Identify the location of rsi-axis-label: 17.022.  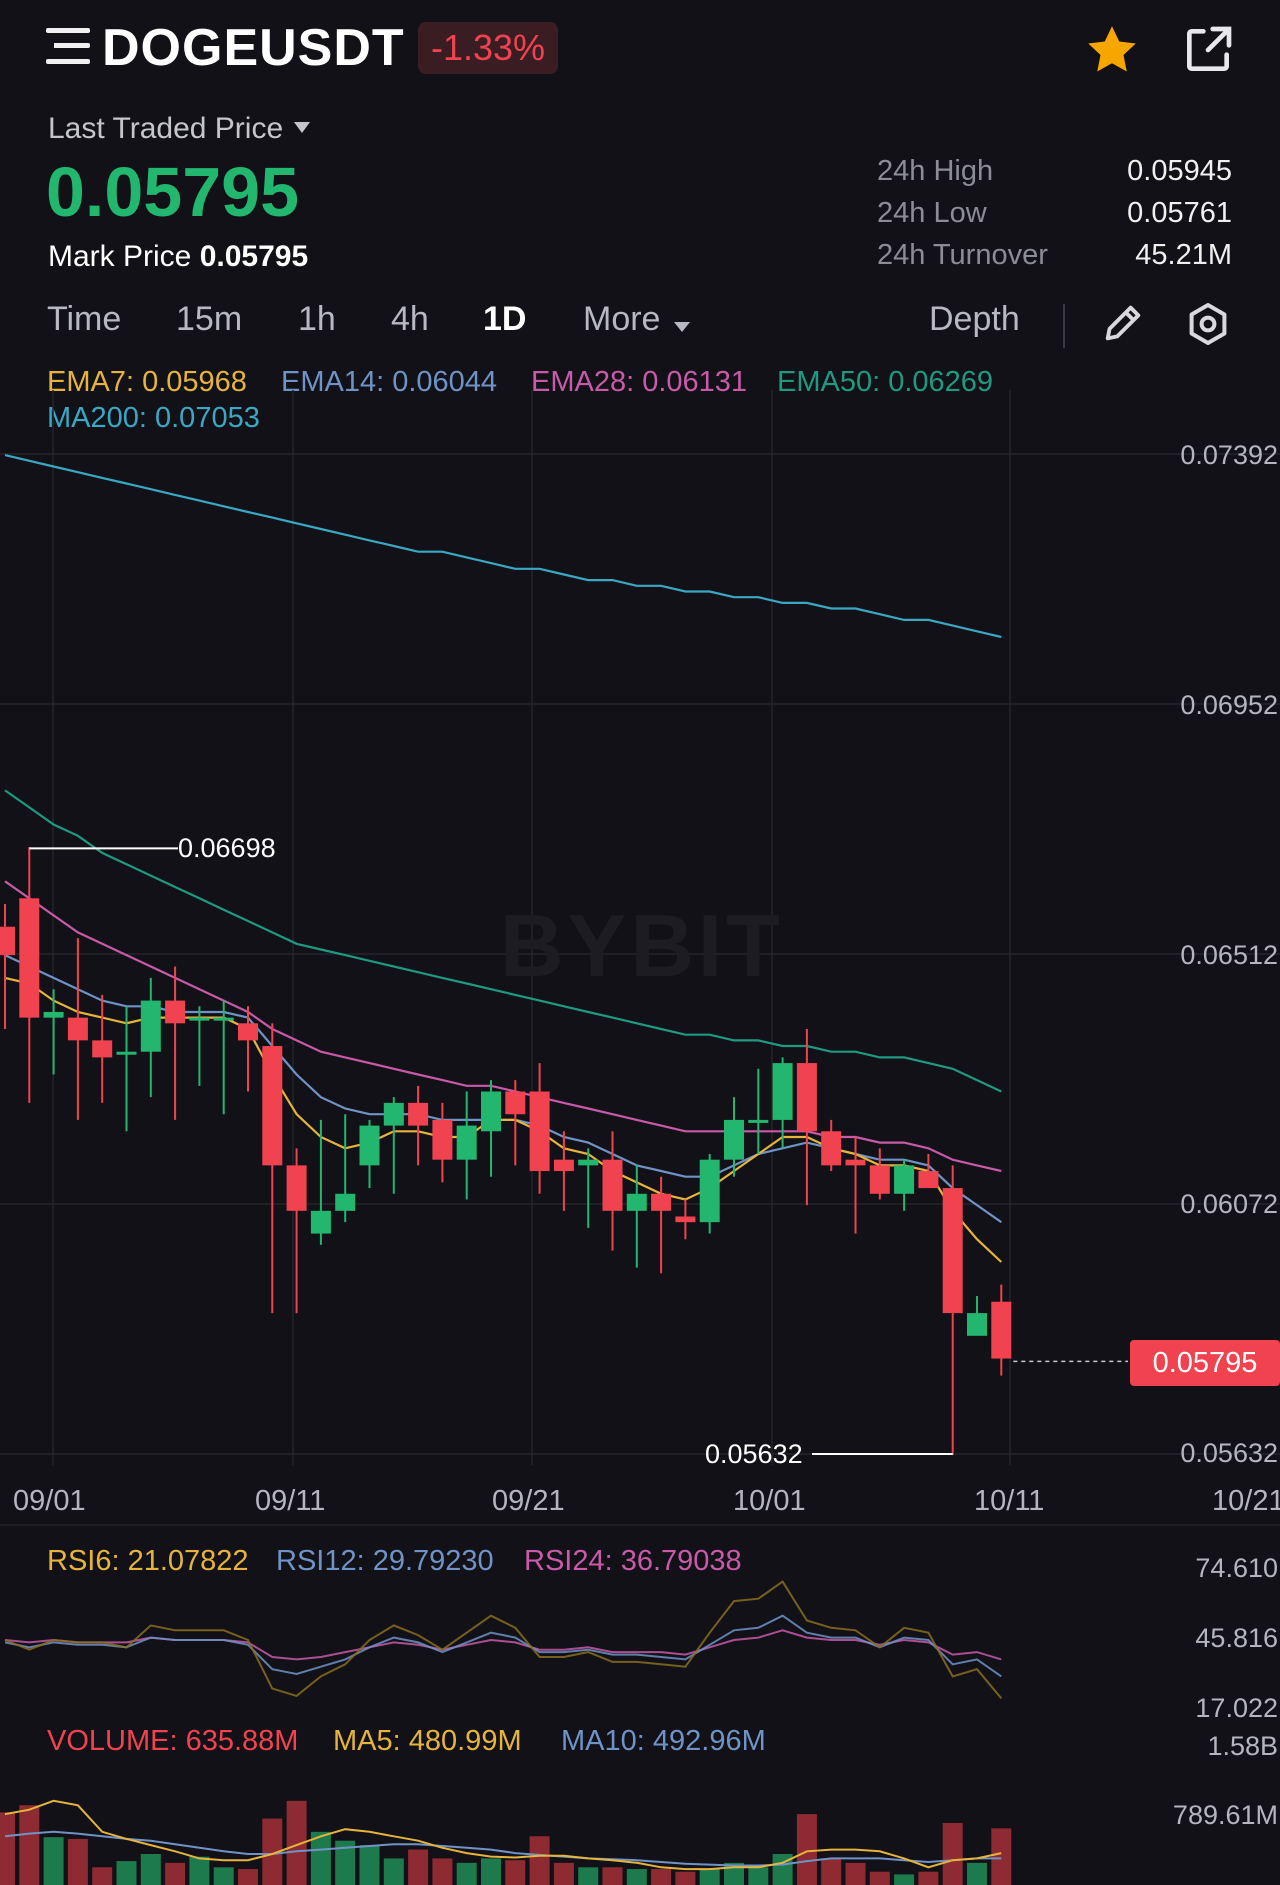
(1236, 1708).